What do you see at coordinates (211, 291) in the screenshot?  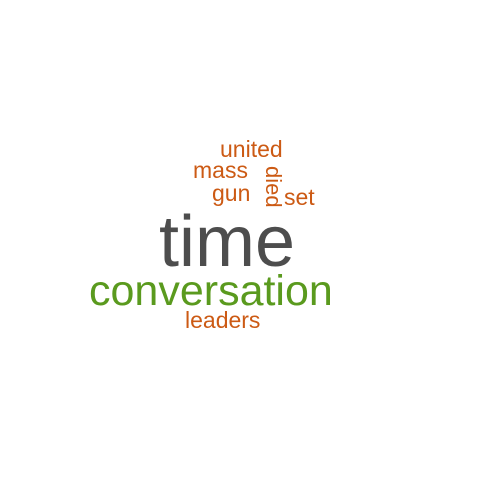 I see `word-conversation: conversation` at bounding box center [211, 291].